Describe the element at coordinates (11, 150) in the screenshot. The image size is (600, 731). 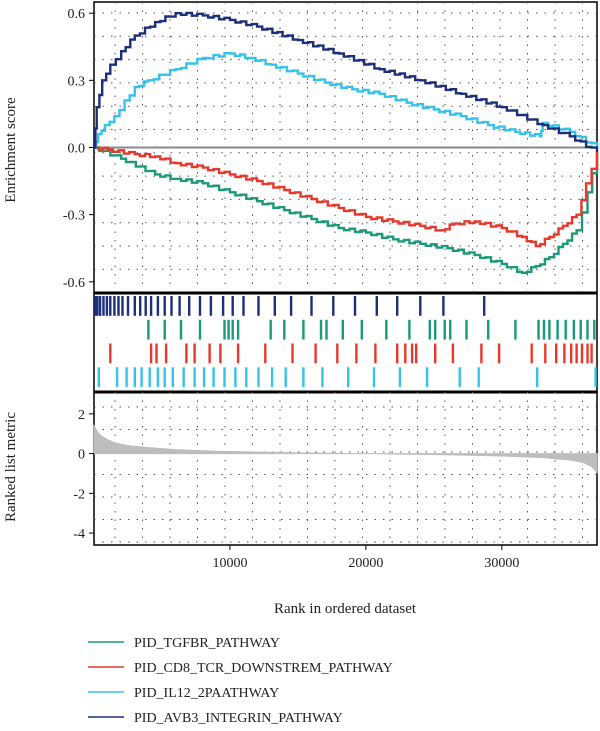
I see `enrichment-ylabel: Enrichment score` at that location.